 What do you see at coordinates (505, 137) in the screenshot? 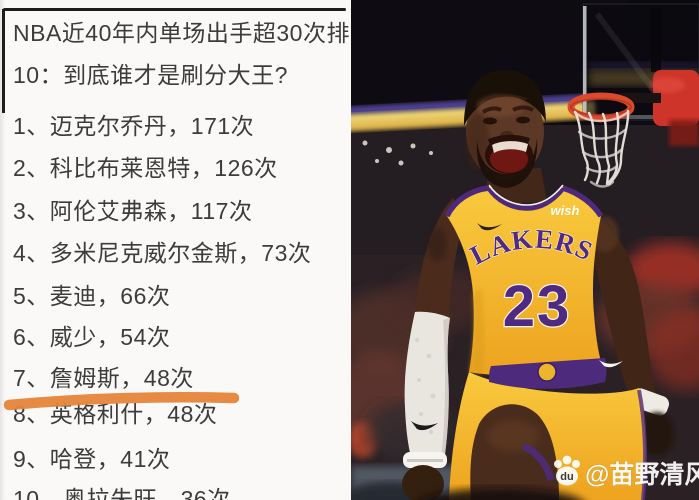
I see `player-head` at bounding box center [505, 137].